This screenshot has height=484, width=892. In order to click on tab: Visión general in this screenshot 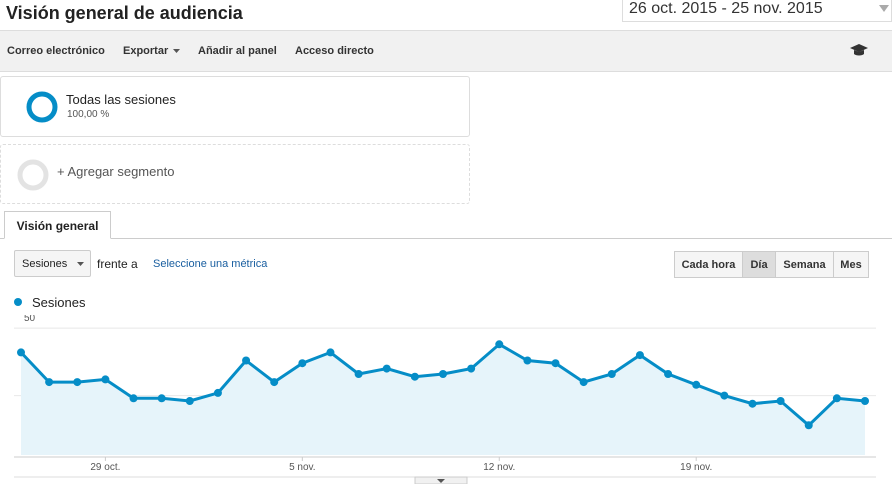, I will do `click(57, 225)`.